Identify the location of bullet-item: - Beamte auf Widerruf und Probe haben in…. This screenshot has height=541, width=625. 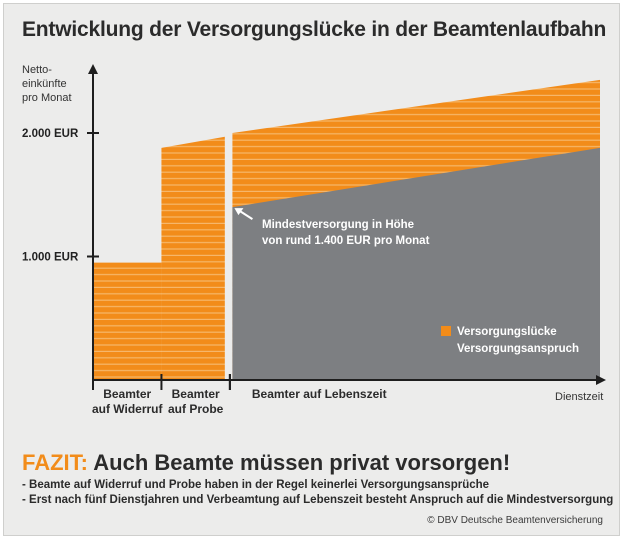
(256, 485).